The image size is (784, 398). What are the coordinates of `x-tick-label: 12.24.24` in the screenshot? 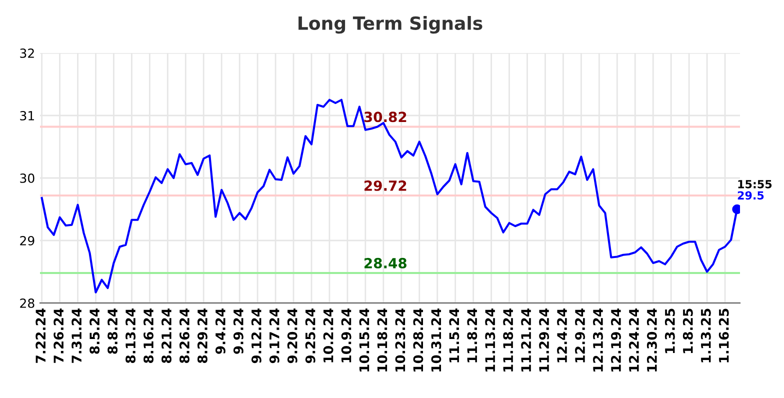 It's located at (633, 340).